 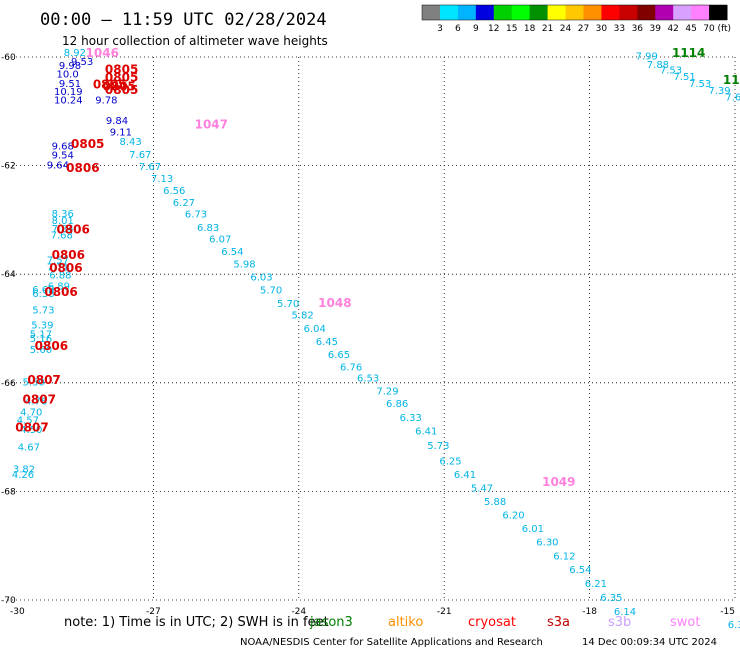 I want to click on wave-height-label: 4.67, so click(x=29, y=448).